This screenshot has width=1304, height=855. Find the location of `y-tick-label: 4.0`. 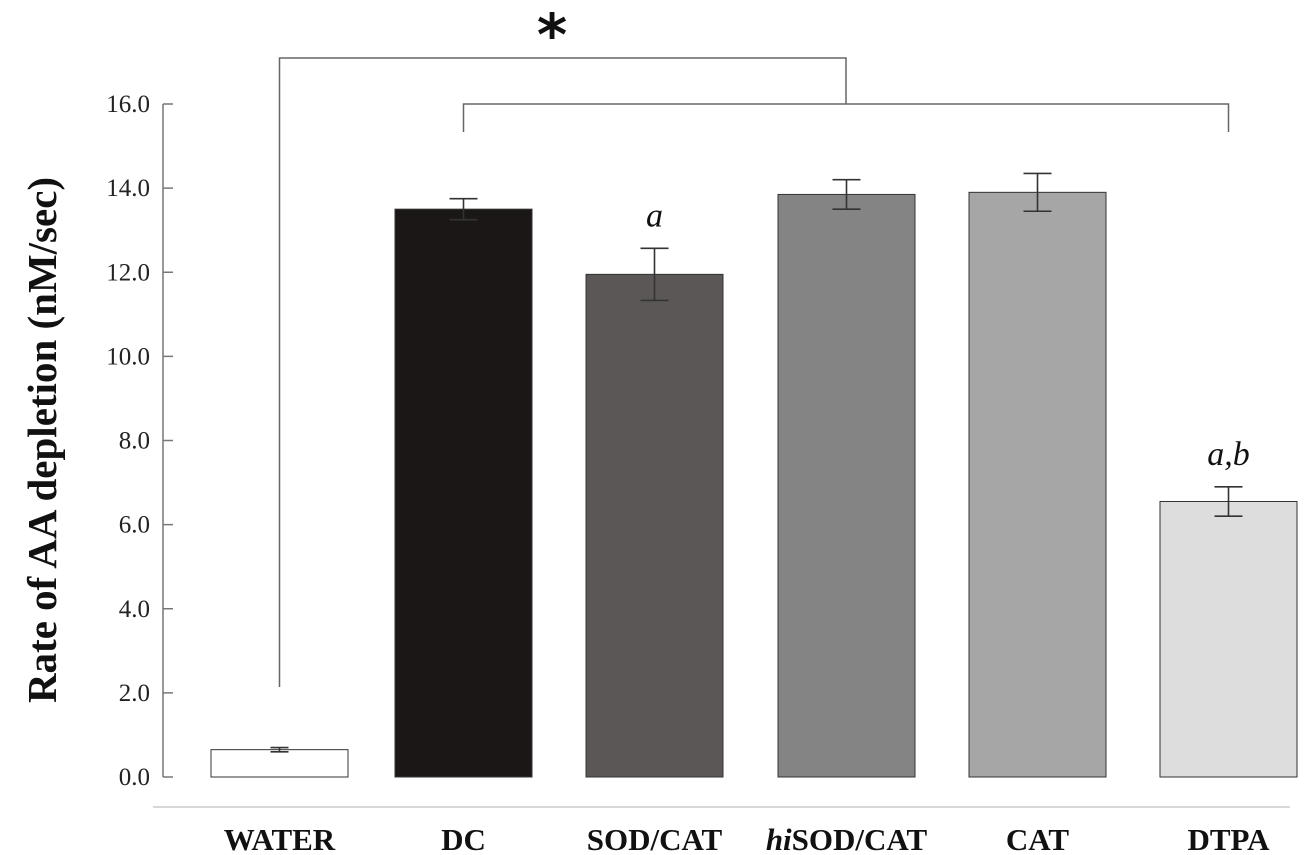

y-tick-label: 4.0 is located at coordinates (134, 609).